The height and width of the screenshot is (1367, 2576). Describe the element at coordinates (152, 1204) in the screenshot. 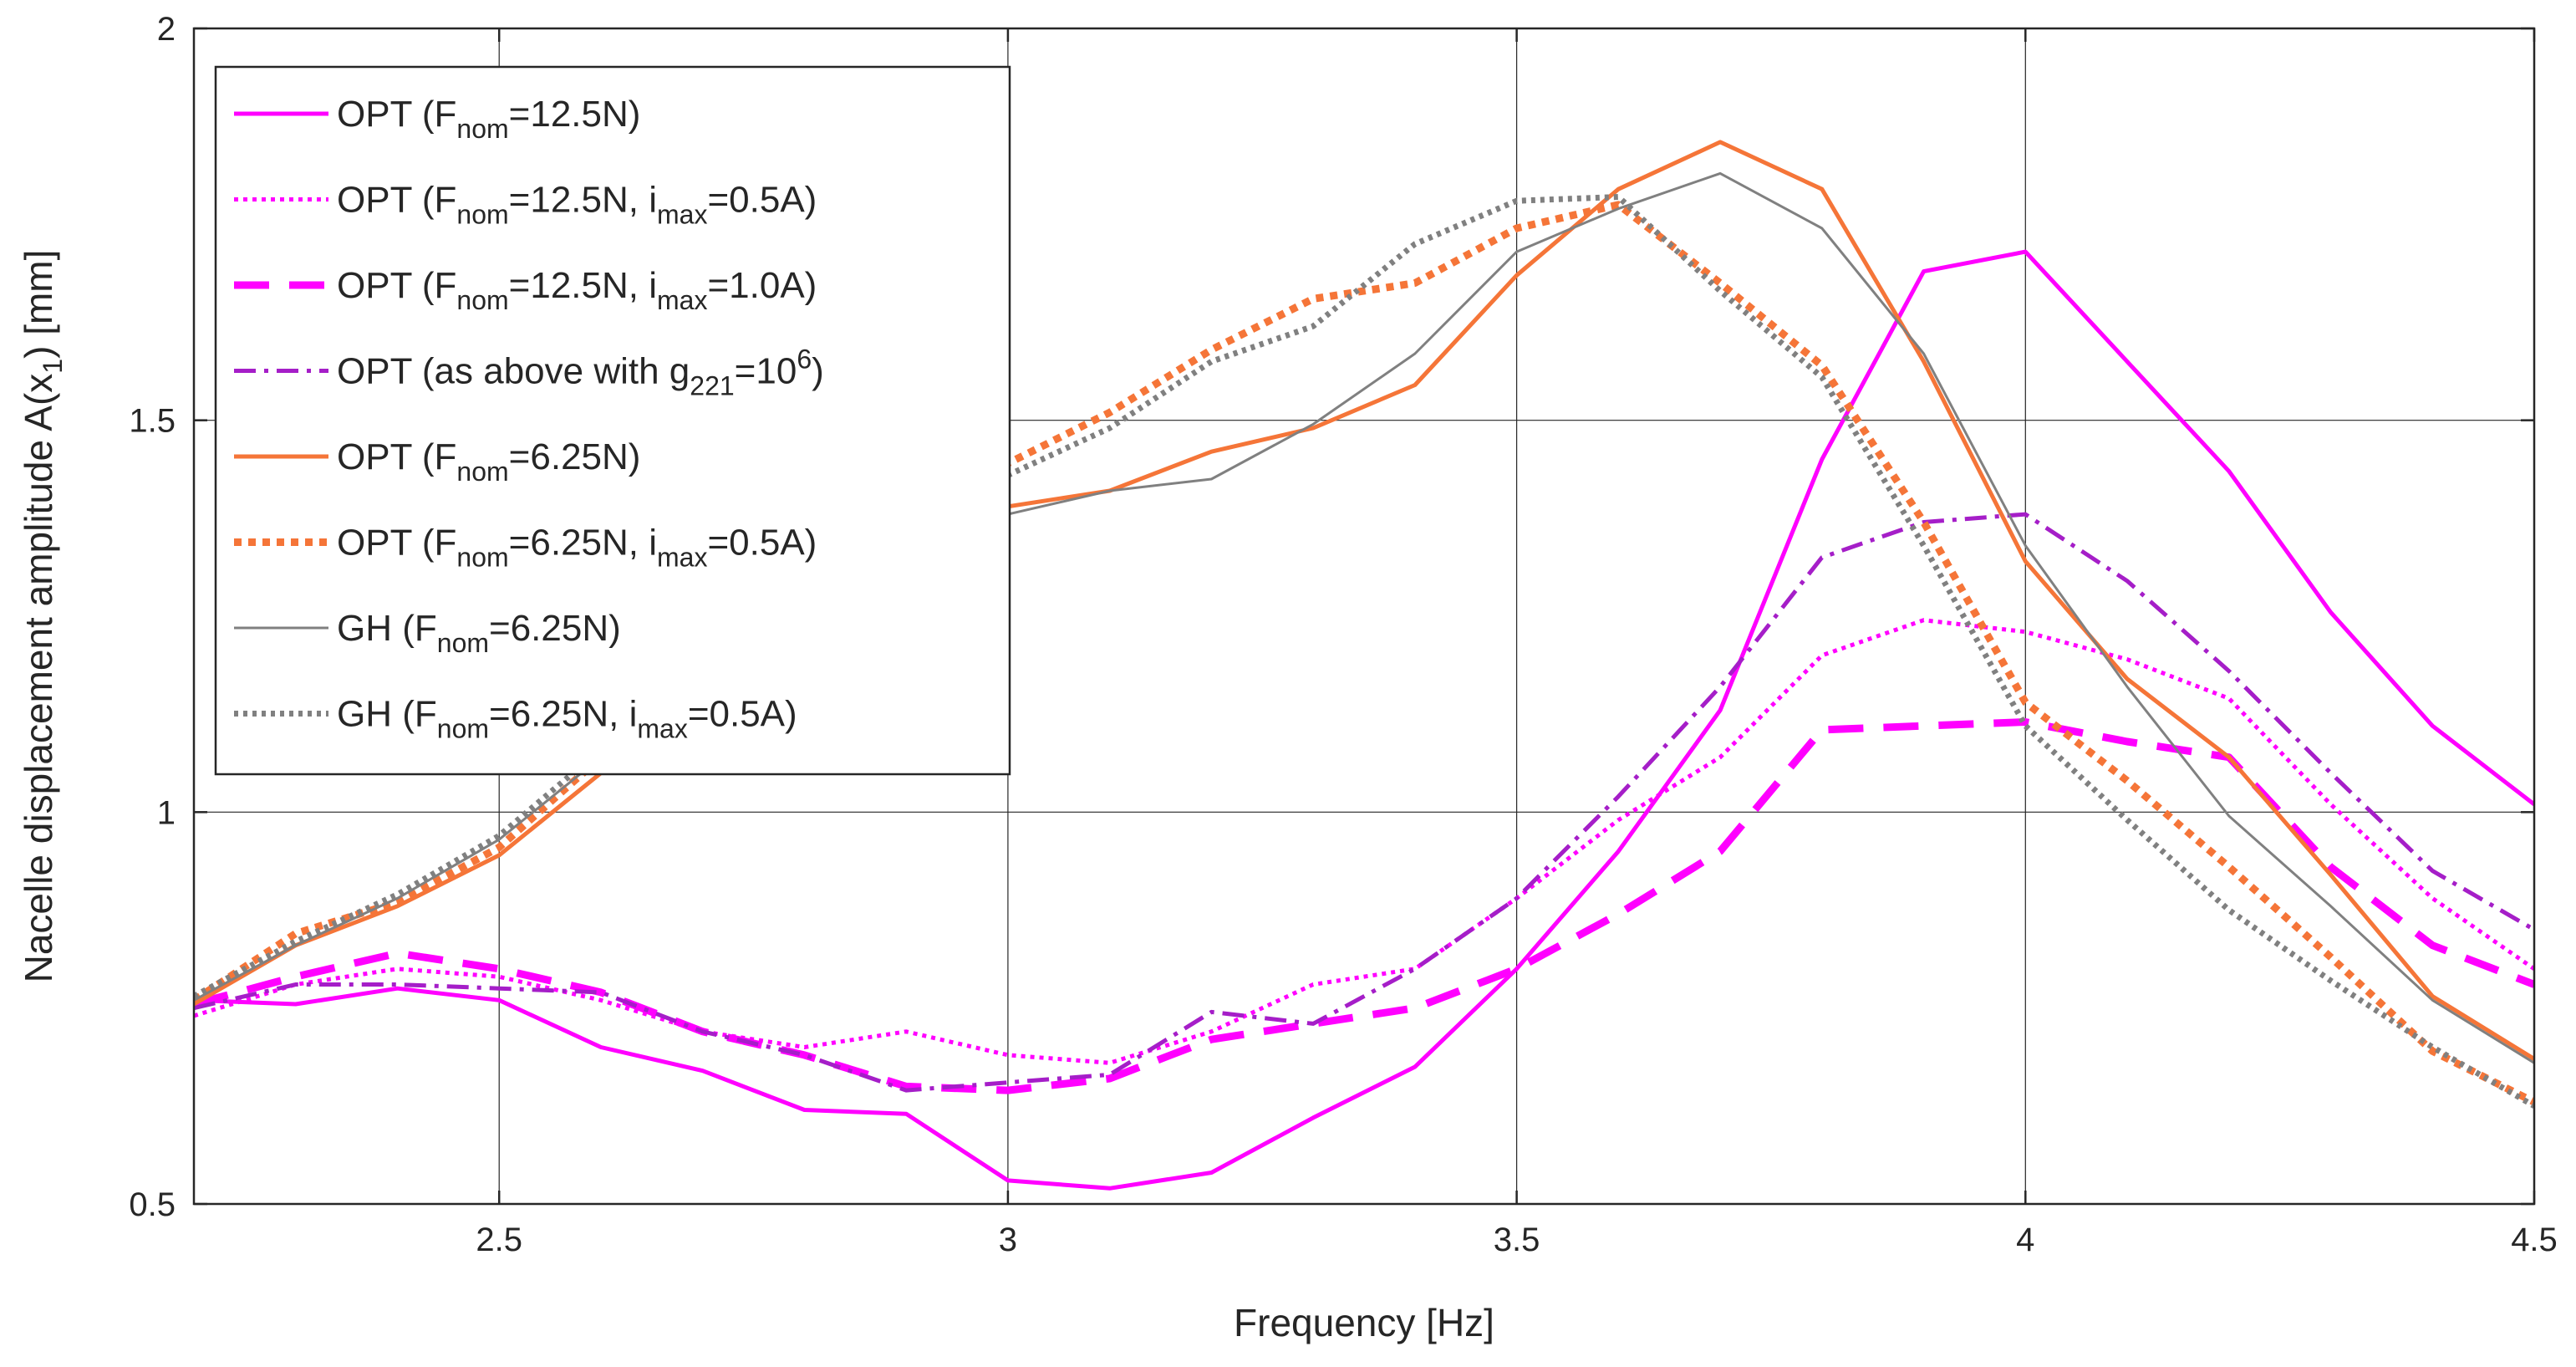

I see `y-tick-label: 0.5` at that location.